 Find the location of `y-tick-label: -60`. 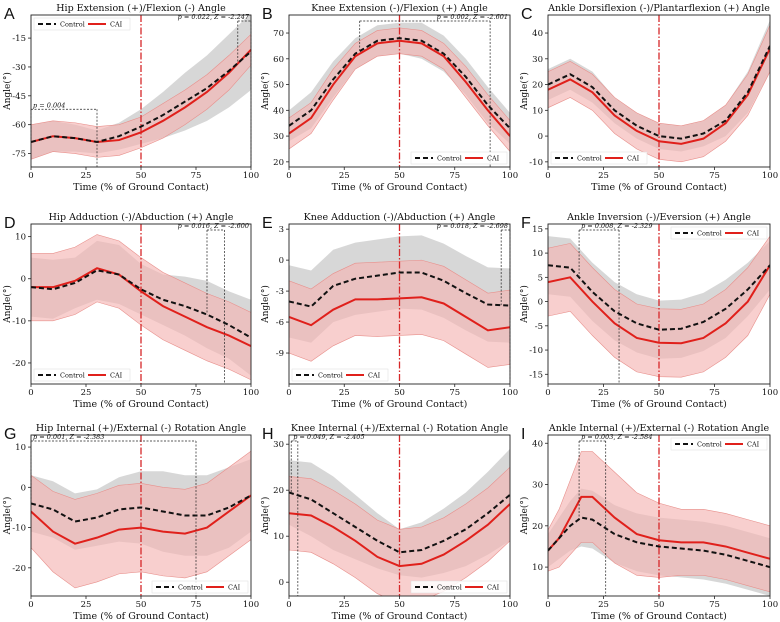

y-tick-label: -60 is located at coordinates (19, 126).